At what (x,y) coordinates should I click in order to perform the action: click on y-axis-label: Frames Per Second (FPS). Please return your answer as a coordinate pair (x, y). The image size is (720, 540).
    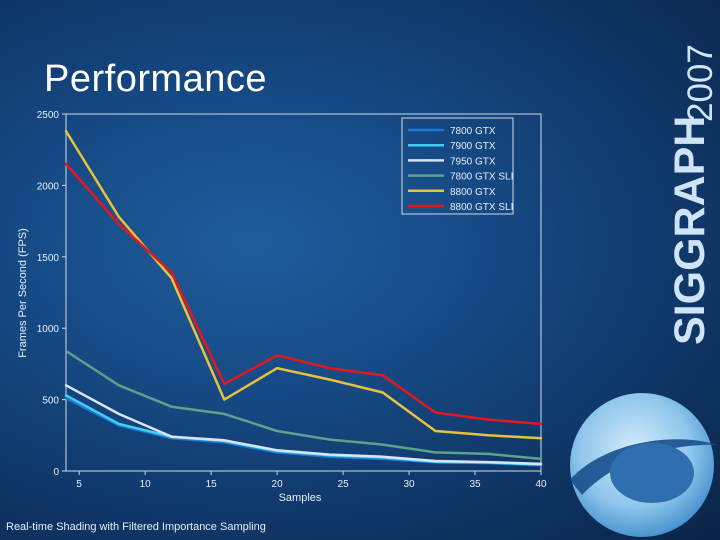
    Looking at the image, I should click on (23, 293).